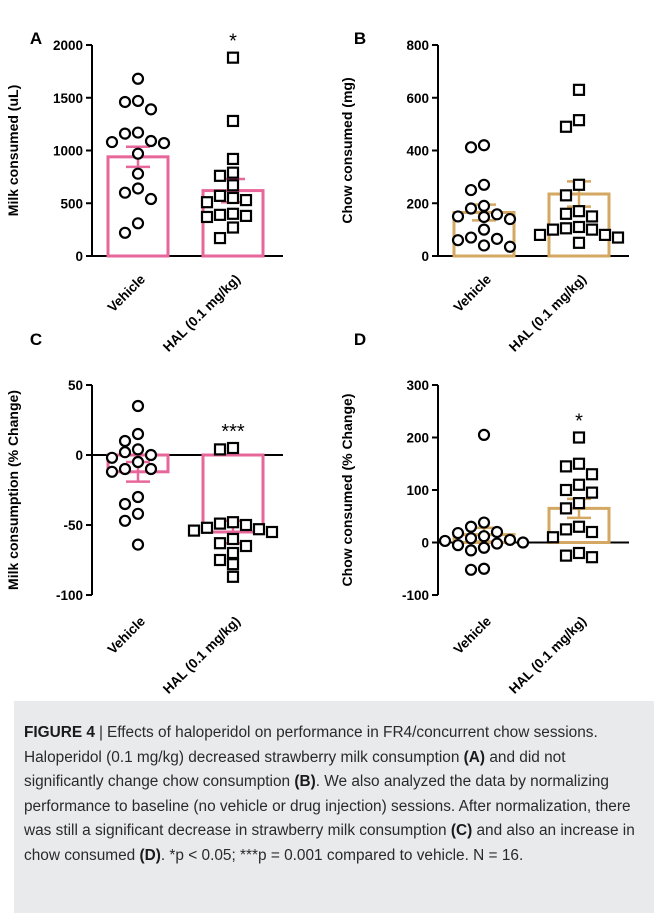  Describe the element at coordinates (305, 781) in the screenshot. I see `caption-ref-b: (B)` at that location.